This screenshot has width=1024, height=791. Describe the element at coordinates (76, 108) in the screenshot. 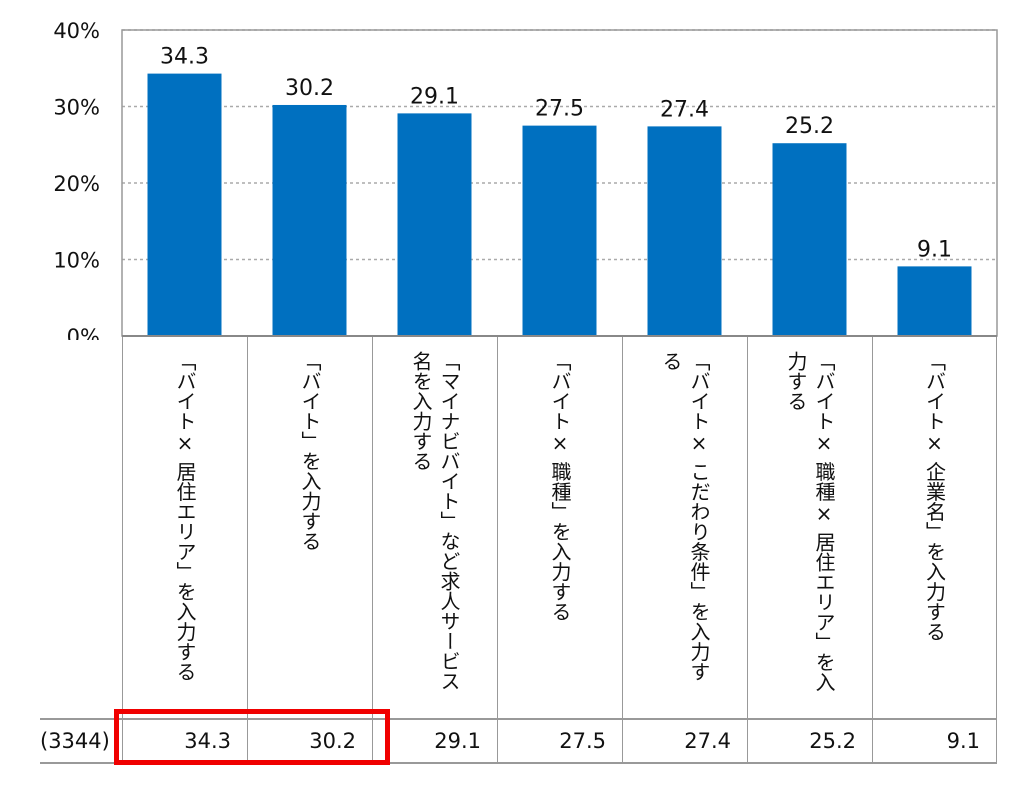

I see `y-tick-label: 30%` at that location.